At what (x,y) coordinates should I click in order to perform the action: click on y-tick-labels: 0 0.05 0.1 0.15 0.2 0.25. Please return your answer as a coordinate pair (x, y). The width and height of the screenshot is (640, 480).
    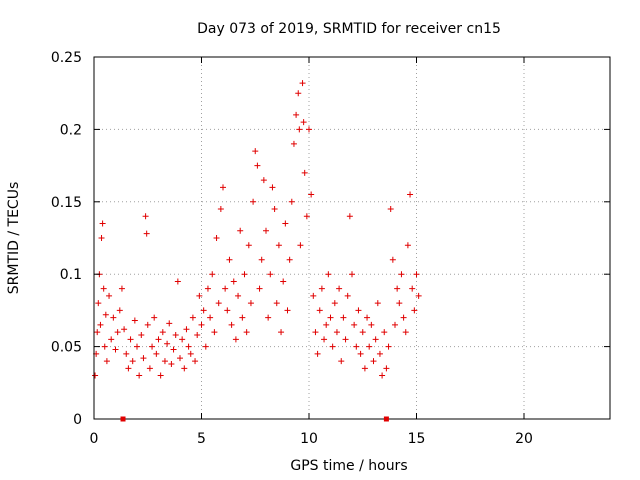
    Looking at the image, I should click on (66, 239).